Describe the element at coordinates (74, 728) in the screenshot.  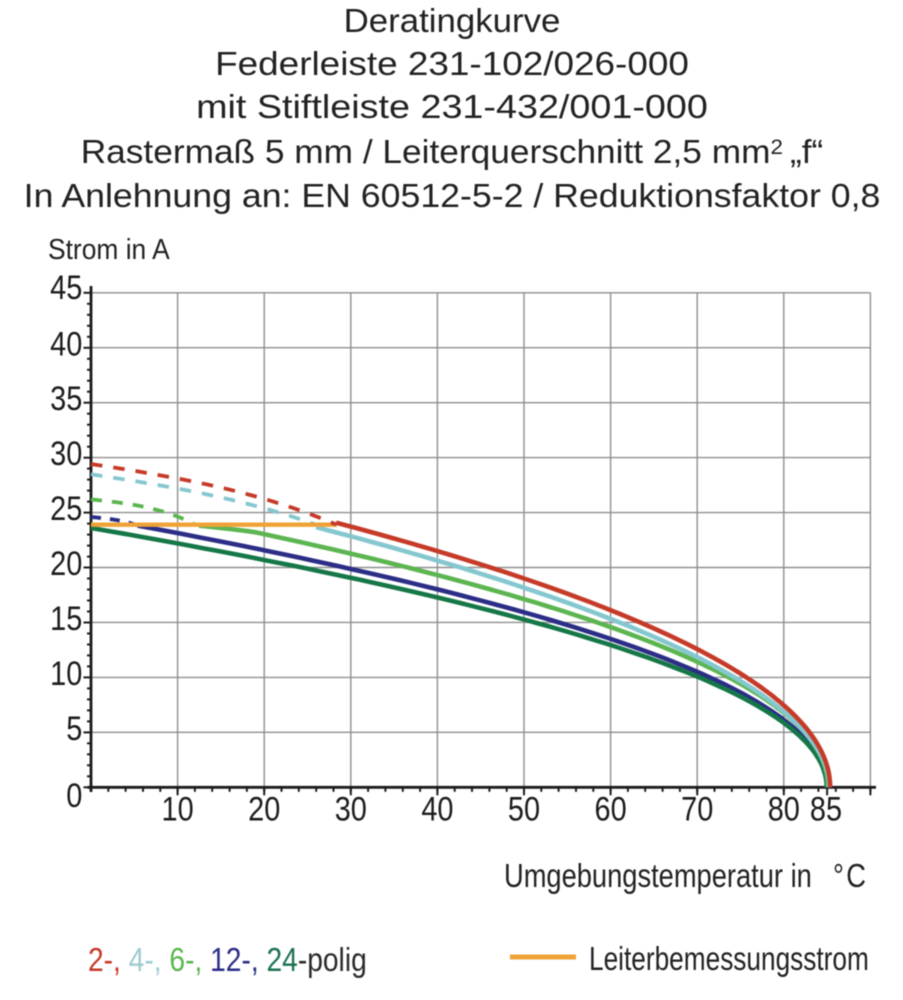
I see `svg-text: 5` at that location.